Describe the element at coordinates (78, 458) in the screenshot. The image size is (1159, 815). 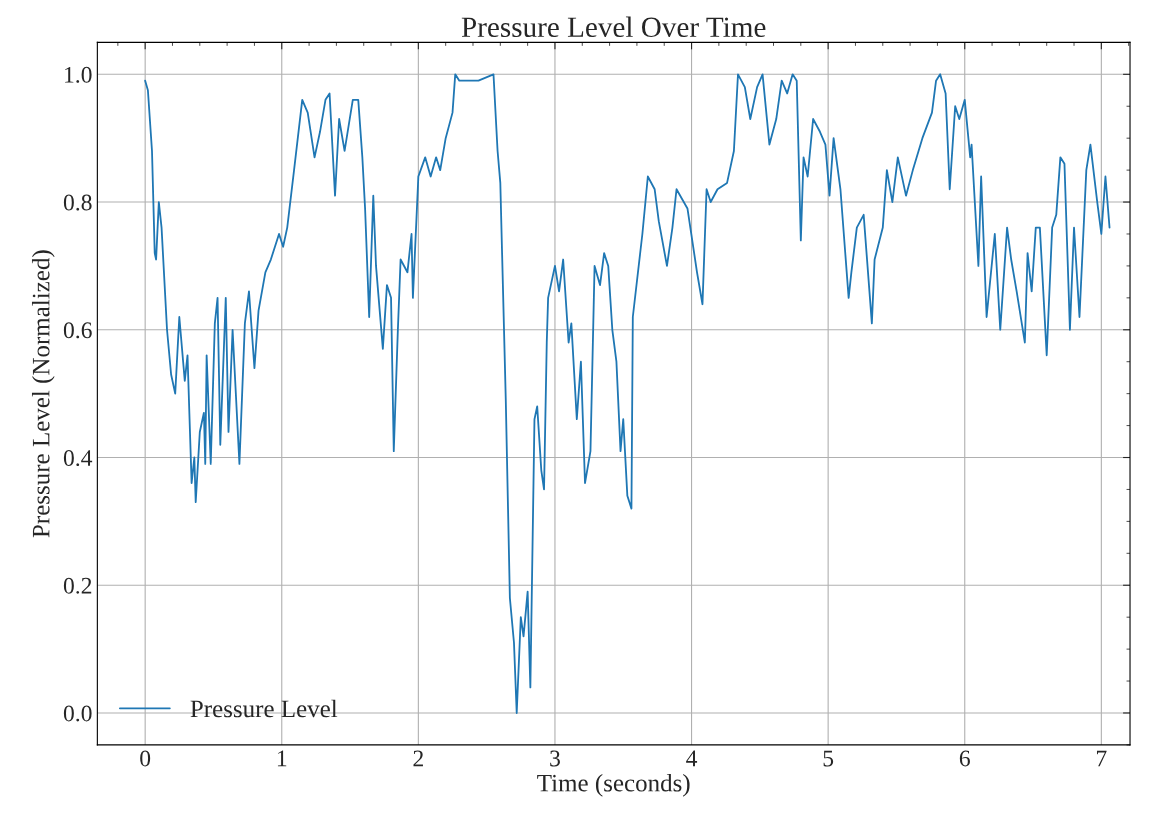
I see `y-tick-label: 0.4` at that location.